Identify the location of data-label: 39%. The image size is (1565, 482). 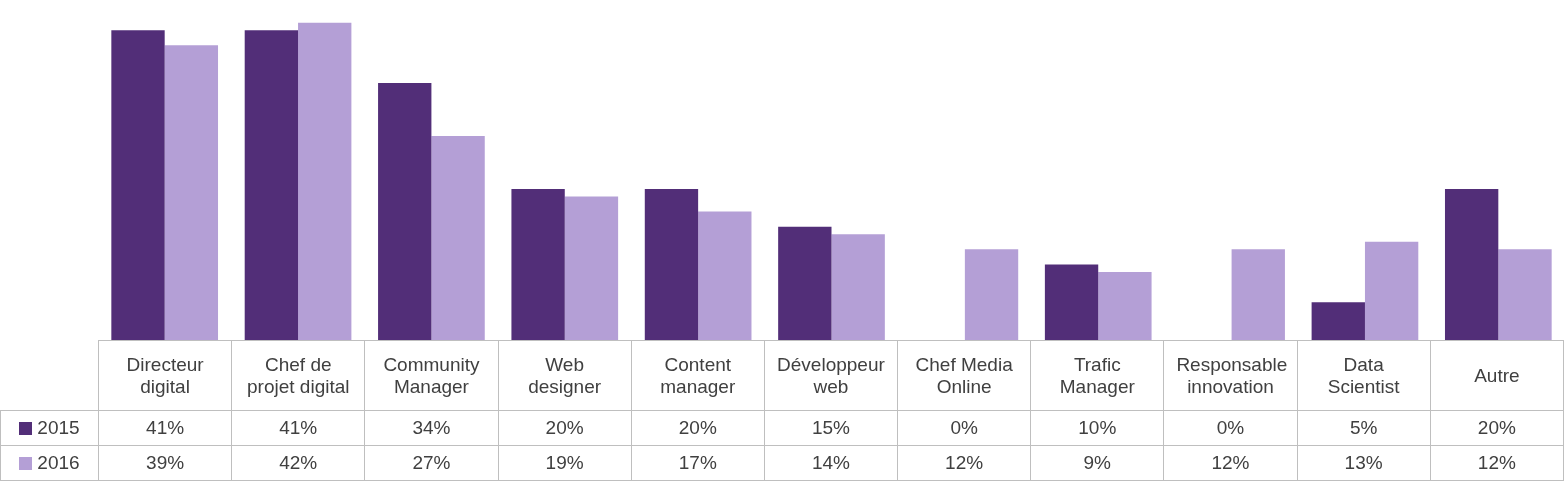
(165, 463).